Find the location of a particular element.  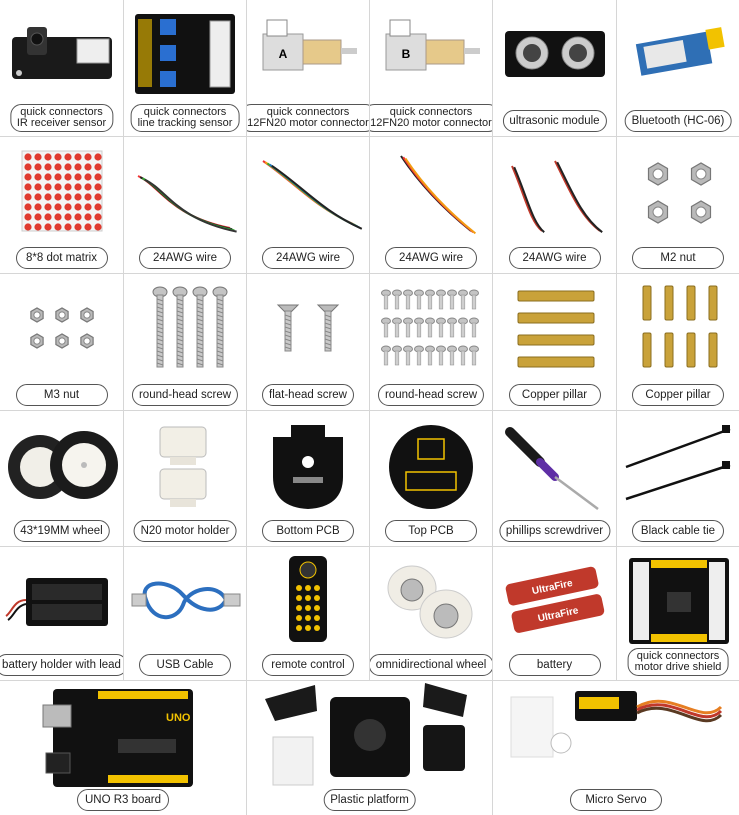

bluetooth-module-label-line-1: Bluetooth (HC-06) is located at coordinates (678, 121).